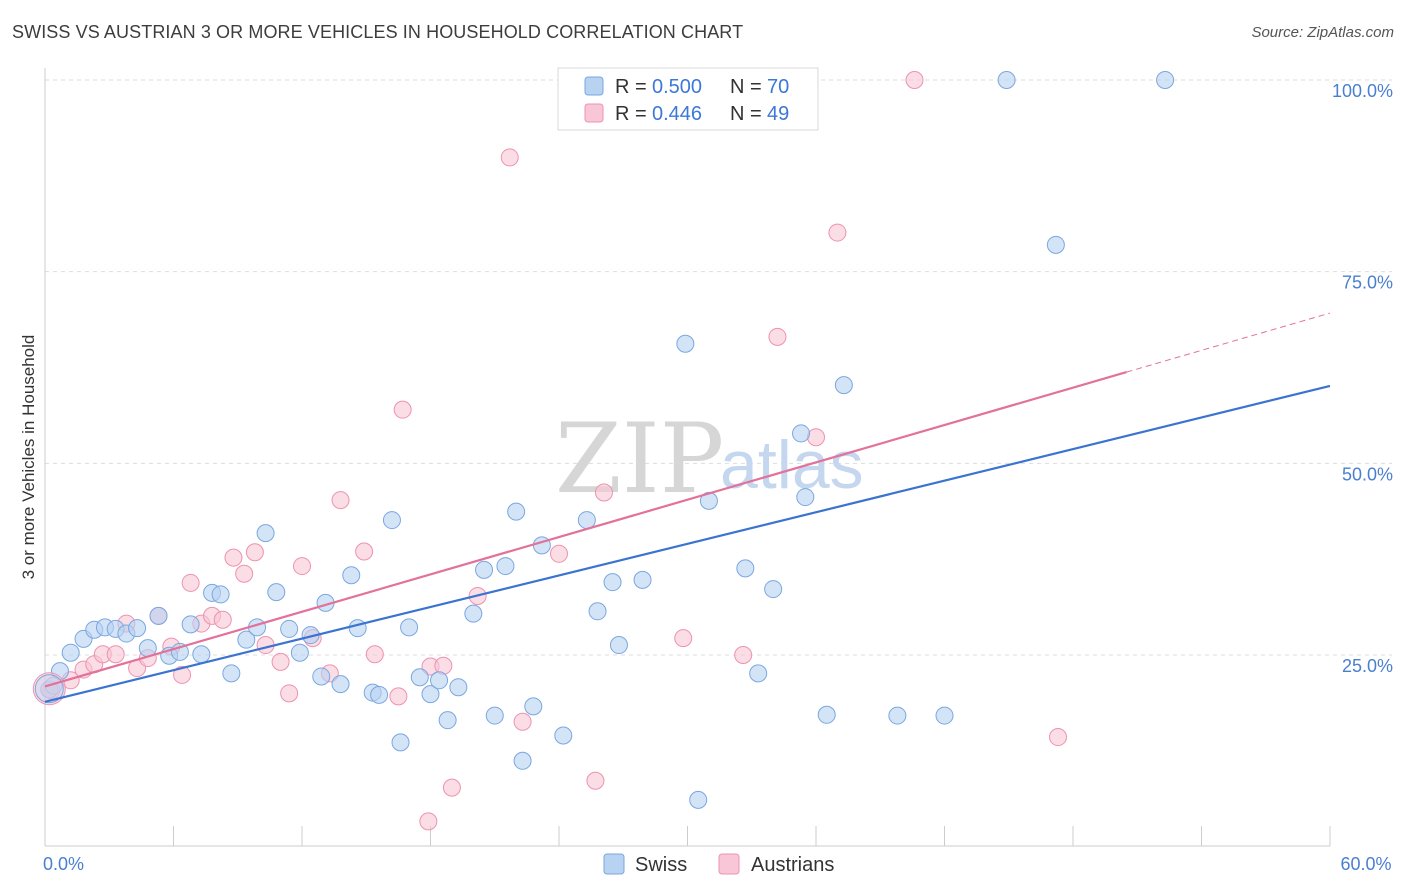  What do you see at coordinates (792, 465) in the screenshot?
I see `watermark-atlas: atlas` at bounding box center [792, 465].